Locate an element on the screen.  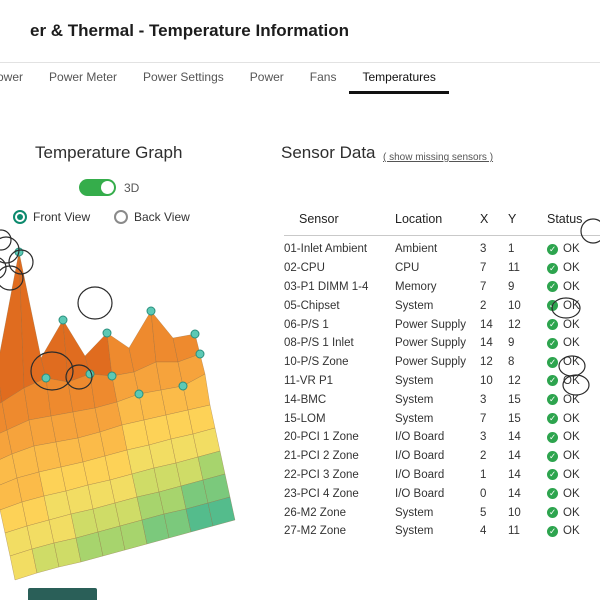
sensor-name: 15-LOM is located at coordinates (305, 418).